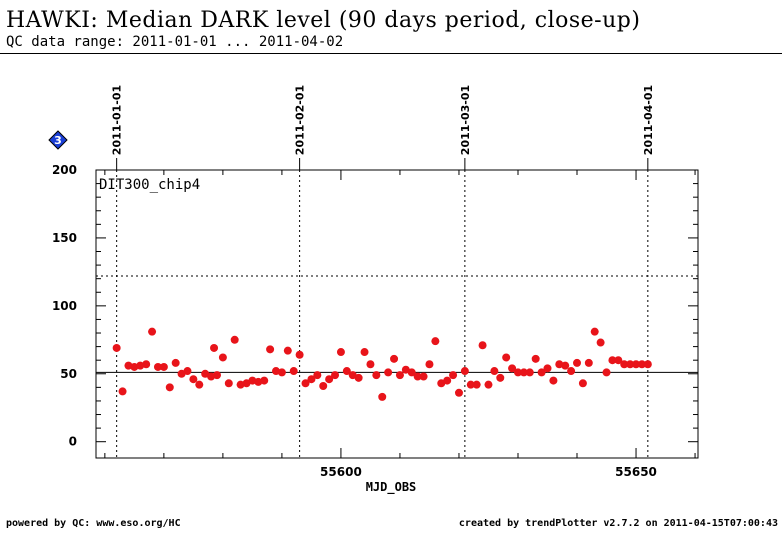  What do you see at coordinates (149, 185) in the screenshot?
I see `panel-label: DIT300_chip4` at bounding box center [149, 185].